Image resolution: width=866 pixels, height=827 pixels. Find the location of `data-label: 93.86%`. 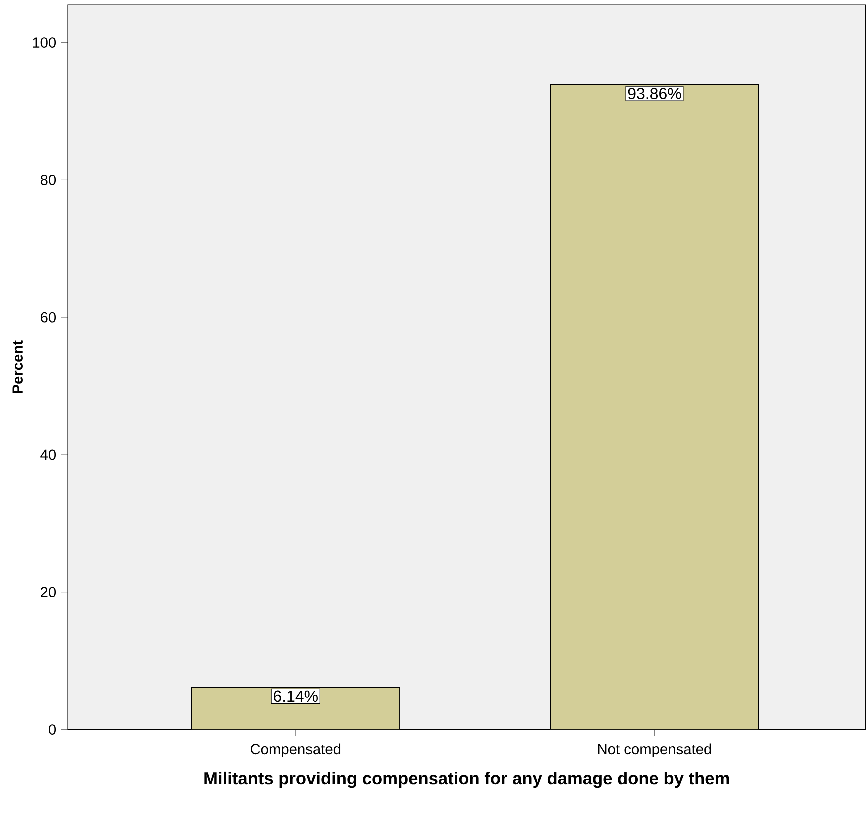

data-label: 93.86% is located at coordinates (655, 94).